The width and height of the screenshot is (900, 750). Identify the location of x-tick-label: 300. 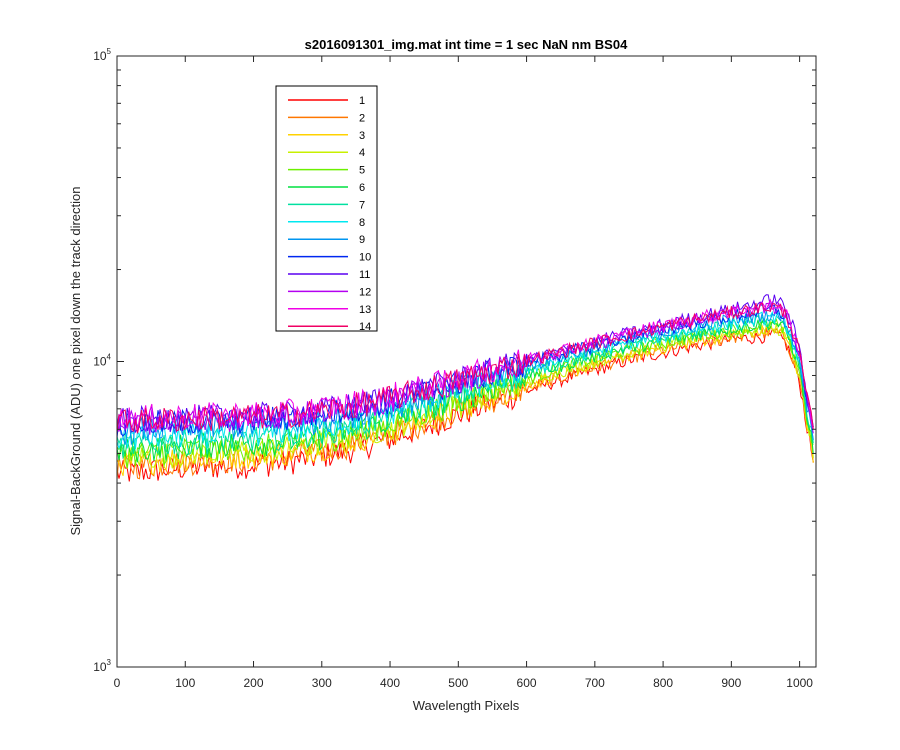
(322, 683).